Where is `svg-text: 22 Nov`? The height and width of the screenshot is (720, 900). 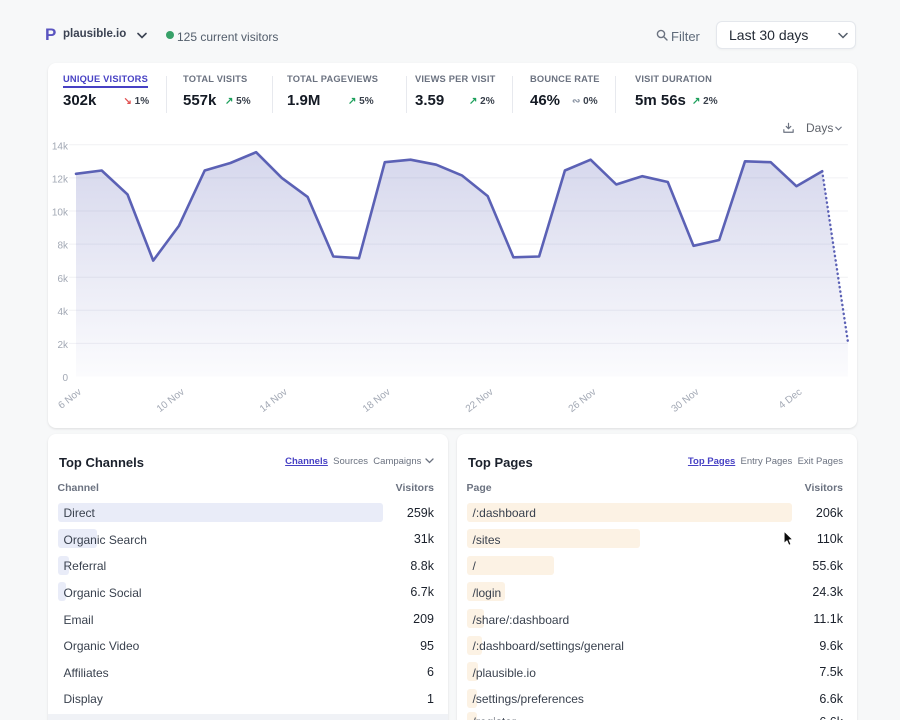
svg-text: 22 Nov is located at coordinates (480, 401).